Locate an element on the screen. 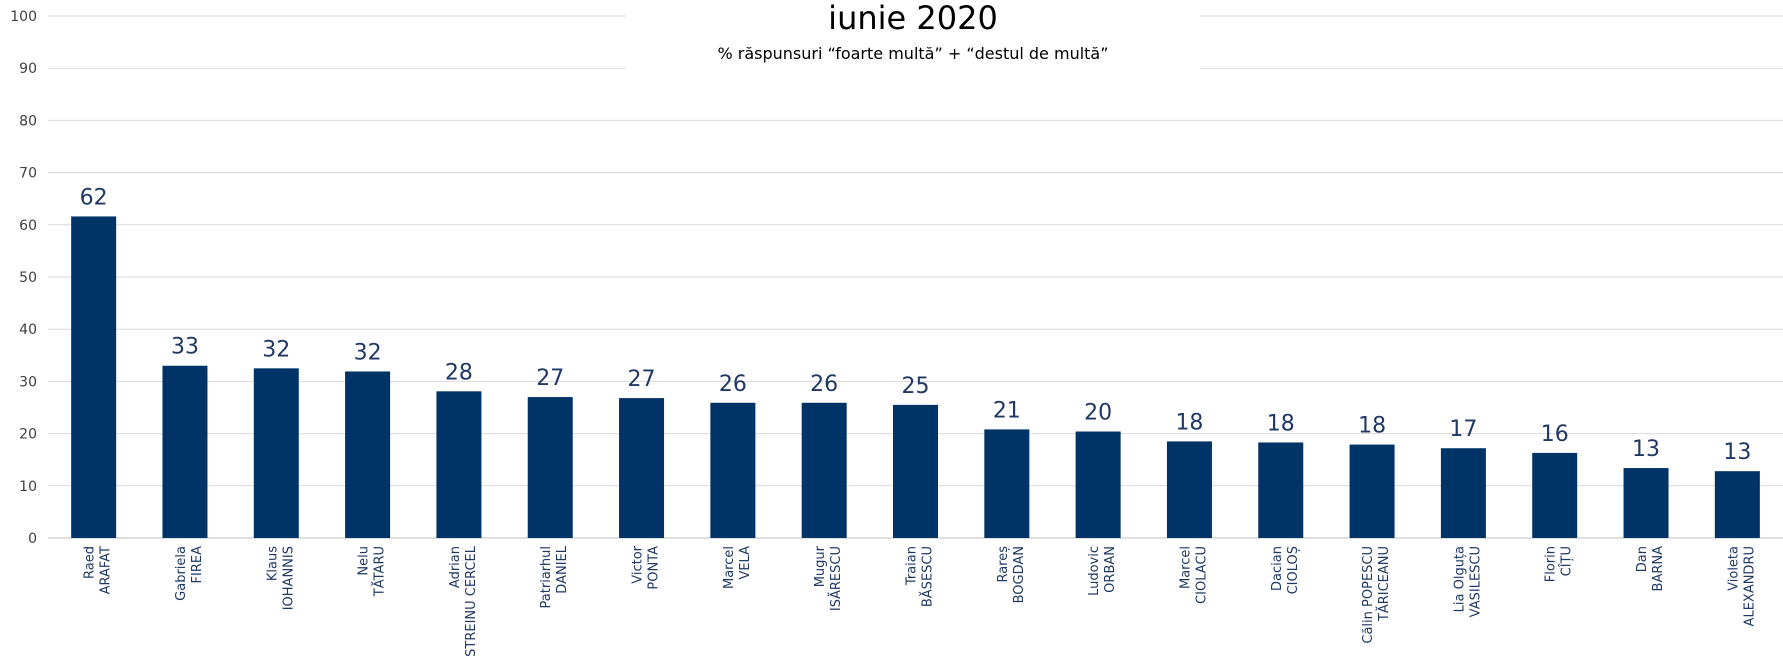 The image size is (1783, 657). x-tick-label: Gabriela FIREA is located at coordinates (189, 573).